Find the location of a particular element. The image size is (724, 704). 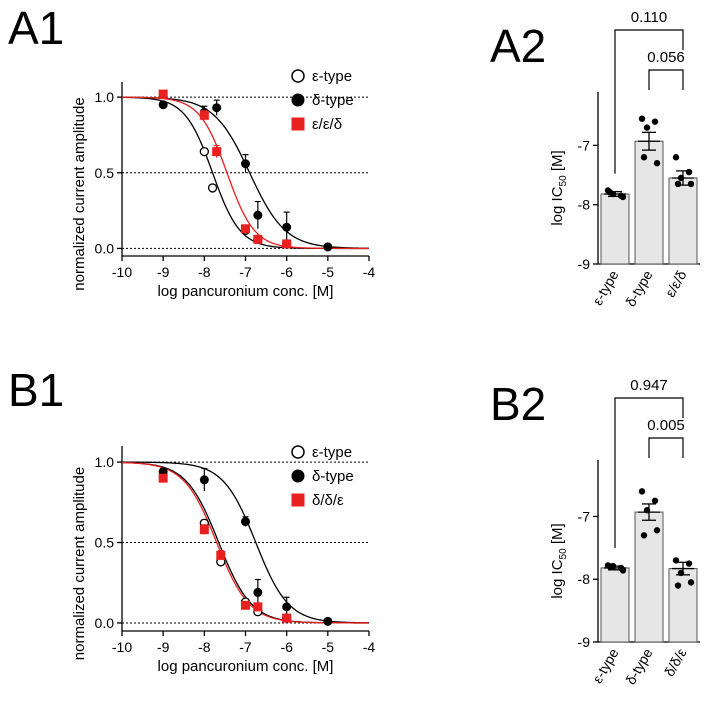

legend-label: ε-type is located at coordinates (332, 452).